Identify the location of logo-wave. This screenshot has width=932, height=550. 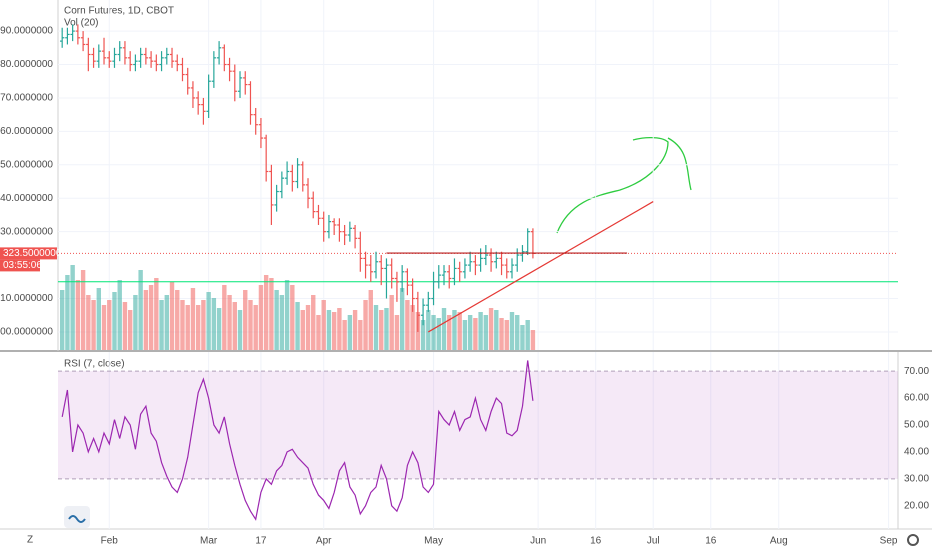
(77, 519).